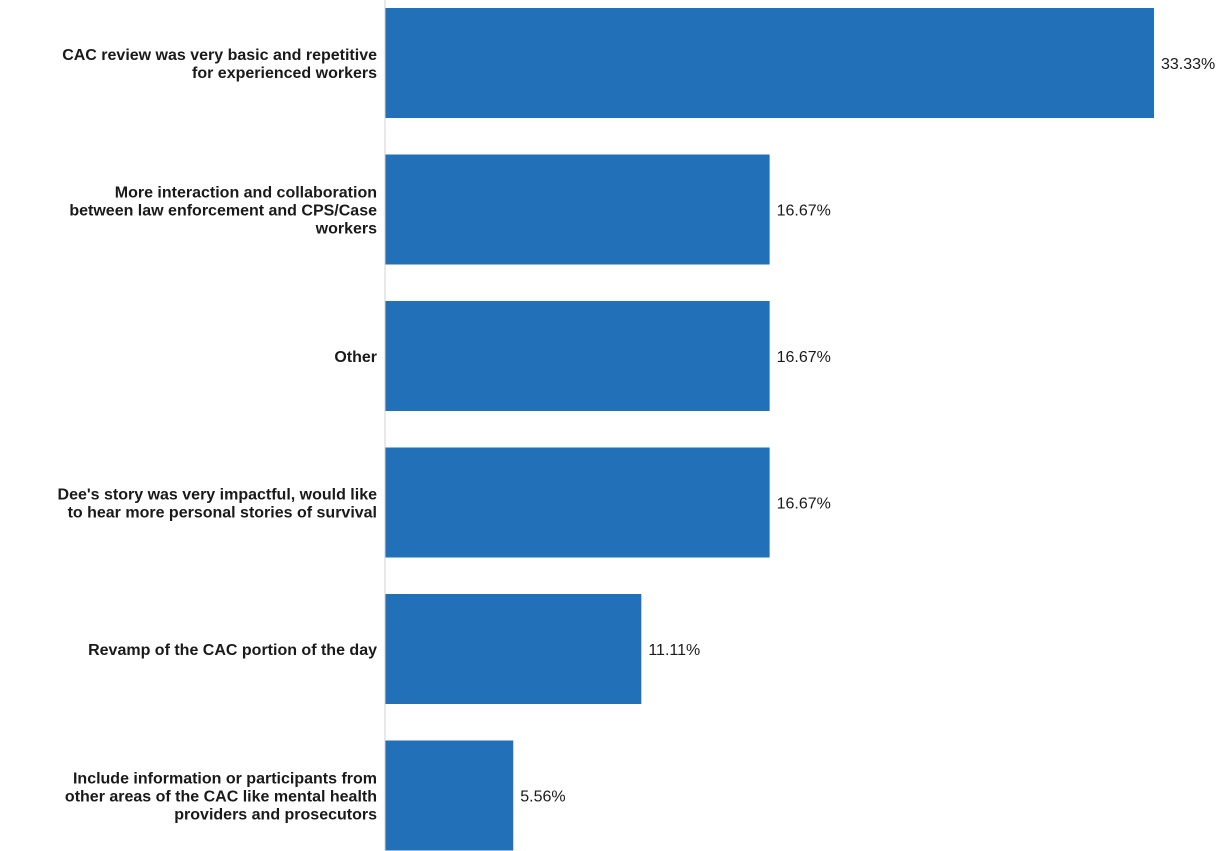 The width and height of the screenshot is (1230, 851). What do you see at coordinates (804, 357) in the screenshot?
I see `value-label-3: 16.67%` at bounding box center [804, 357].